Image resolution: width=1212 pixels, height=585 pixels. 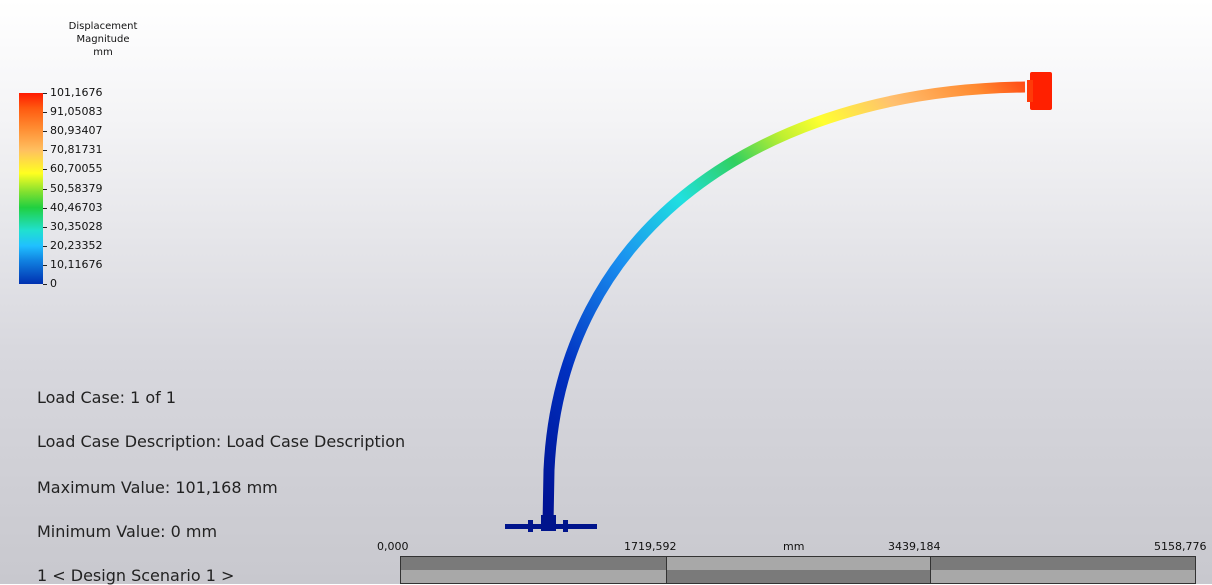 What do you see at coordinates (157, 487) in the screenshot?
I see `max-value-label: Maximum Value: 101,168 mm` at bounding box center [157, 487].